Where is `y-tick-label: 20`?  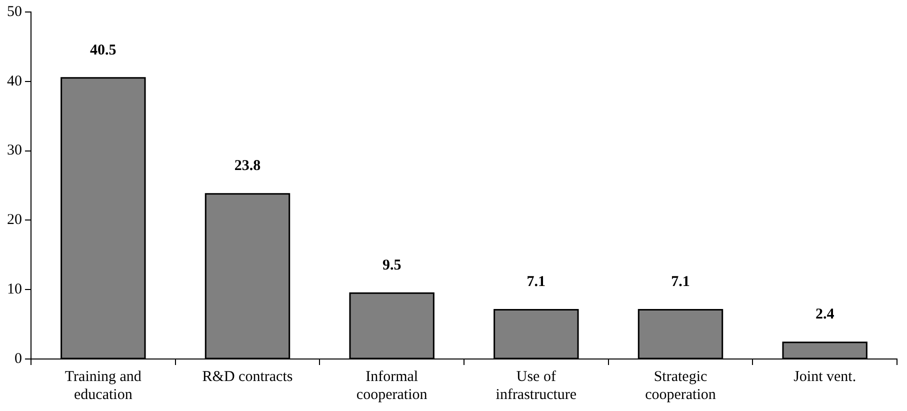
y-tick-label: 20 is located at coordinates (14, 220).